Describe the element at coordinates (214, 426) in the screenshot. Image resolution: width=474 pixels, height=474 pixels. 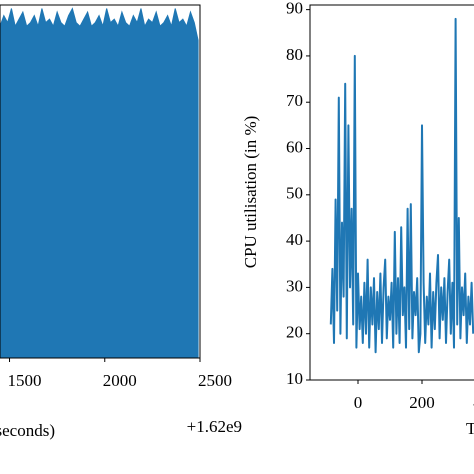
I see `x-offset-label: +1.62e9` at that location.